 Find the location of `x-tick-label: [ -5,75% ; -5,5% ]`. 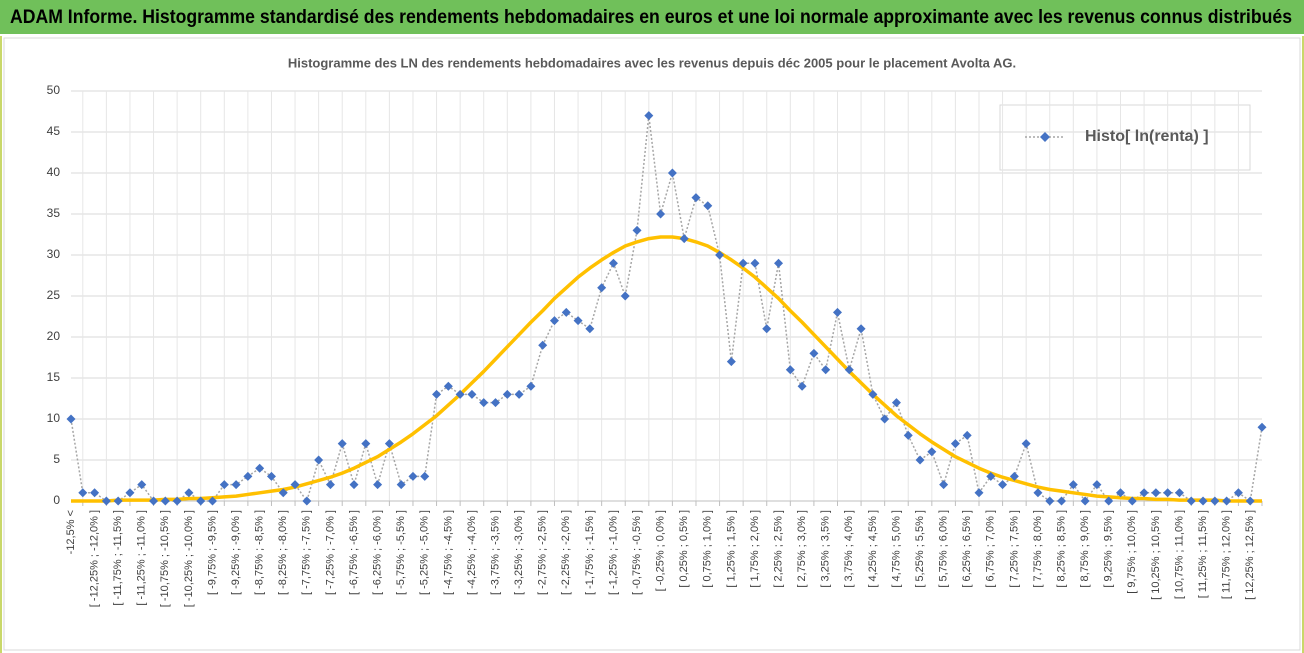

x-tick-label: [ -5,75% ; -5,5% ] is located at coordinates (401, 552).